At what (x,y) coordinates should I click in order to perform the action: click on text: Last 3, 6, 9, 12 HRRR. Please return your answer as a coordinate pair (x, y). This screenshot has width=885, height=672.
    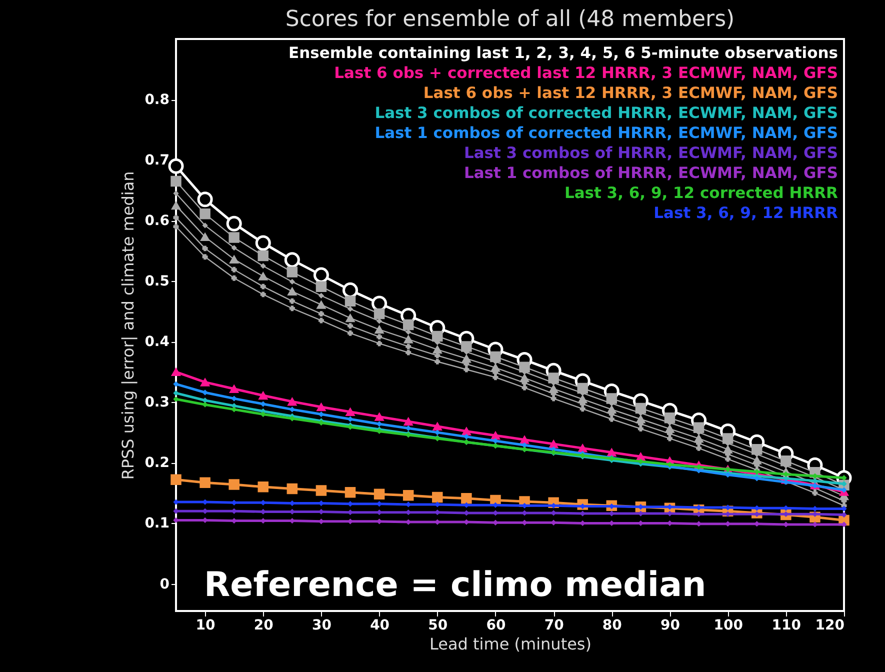
    Looking at the image, I should click on (746, 213).